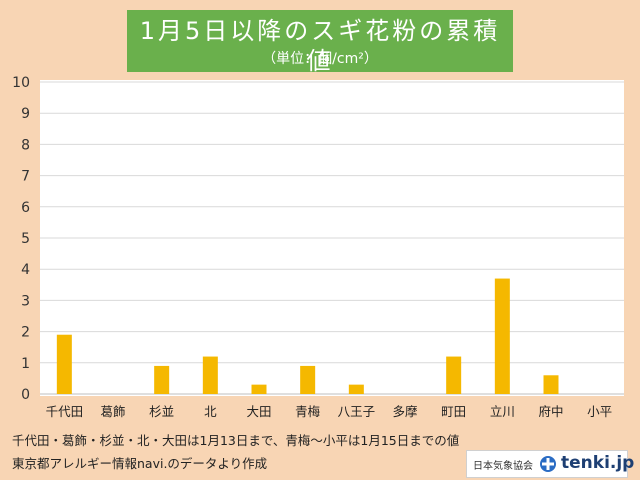 The width and height of the screenshot is (640, 480). What do you see at coordinates (25, 333) in the screenshot?
I see `y-tick-label: 2` at bounding box center [25, 333].